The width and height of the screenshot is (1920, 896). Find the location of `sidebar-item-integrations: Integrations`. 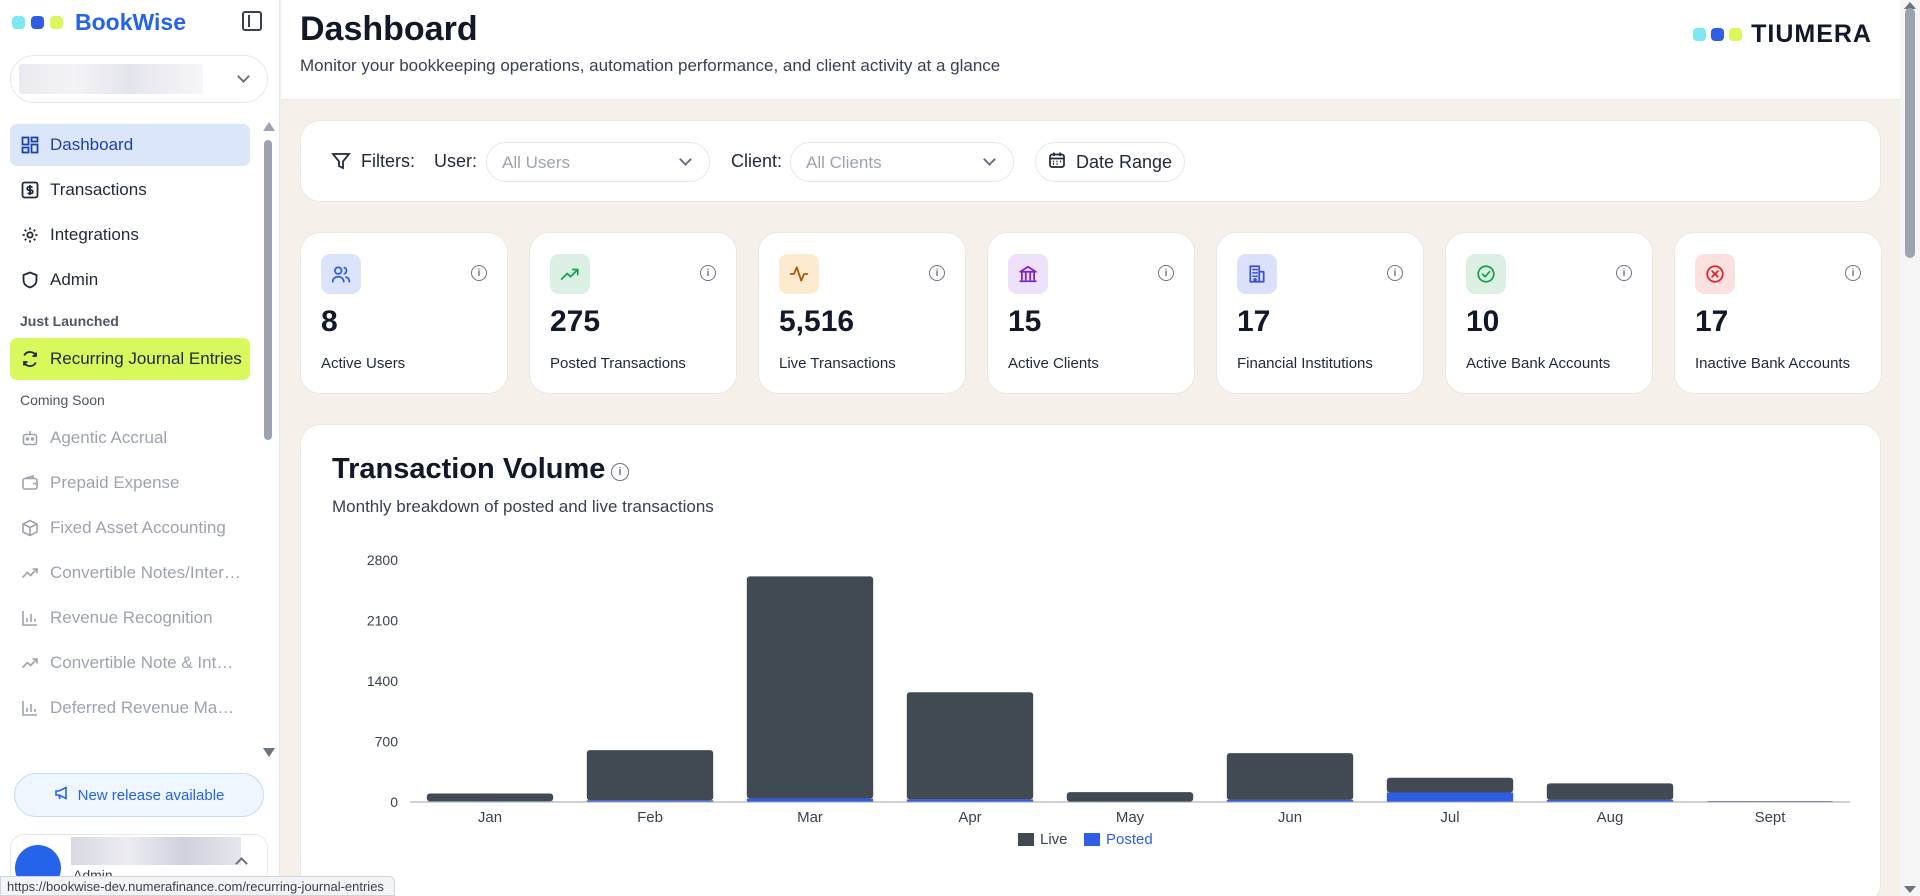

sidebar-item-integrations: Integrations is located at coordinates (130, 235).